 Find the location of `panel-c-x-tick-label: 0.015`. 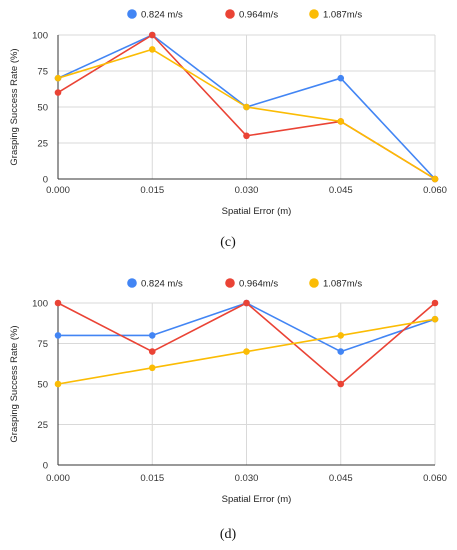

panel-c-x-tick-label: 0.015 is located at coordinates (152, 190).